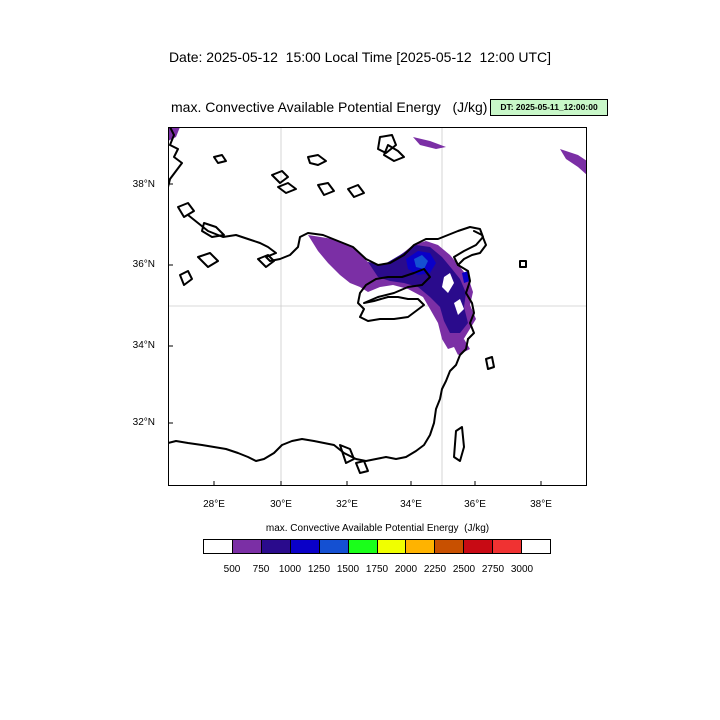 Image resolution: width=720 pixels, height=720 pixels. I want to click on coastline-anatolia, so click(326, 233).